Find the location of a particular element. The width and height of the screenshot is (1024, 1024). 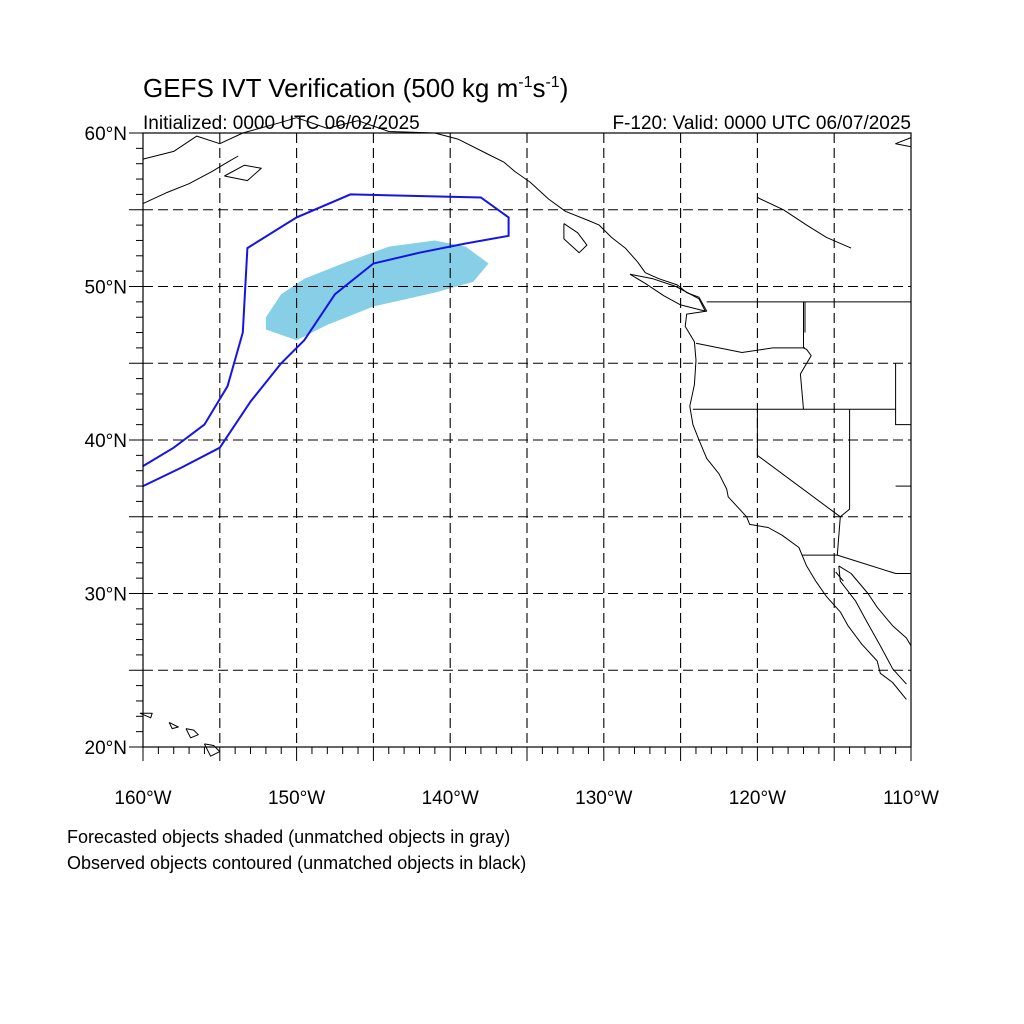

lat-labels: 60°N 50°N 40°N 30°N 20°N is located at coordinates (106, 441).